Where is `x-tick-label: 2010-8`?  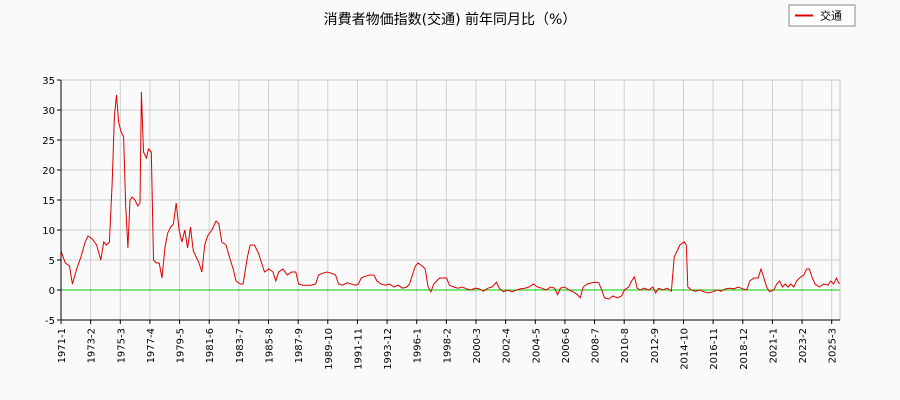 x-tick-label: 2010-8 is located at coordinates (625, 345).